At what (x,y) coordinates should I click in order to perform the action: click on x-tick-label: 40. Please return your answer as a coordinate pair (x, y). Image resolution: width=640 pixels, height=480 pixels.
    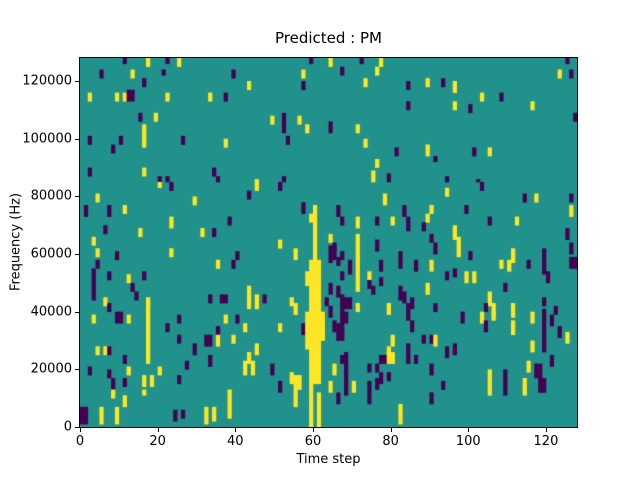
    Looking at the image, I should click on (235, 441).